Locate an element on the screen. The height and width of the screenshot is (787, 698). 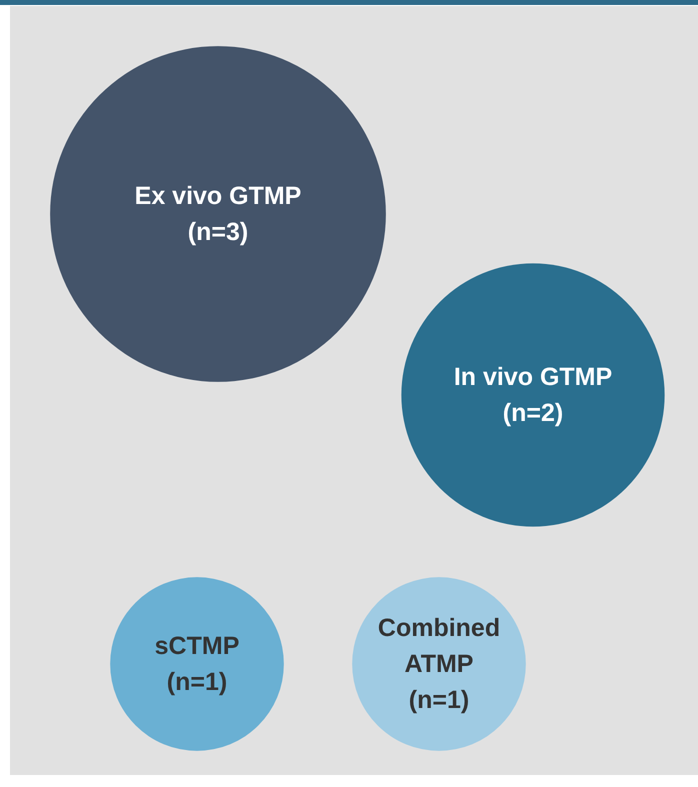
data-label: (n=2) is located at coordinates (533, 413).